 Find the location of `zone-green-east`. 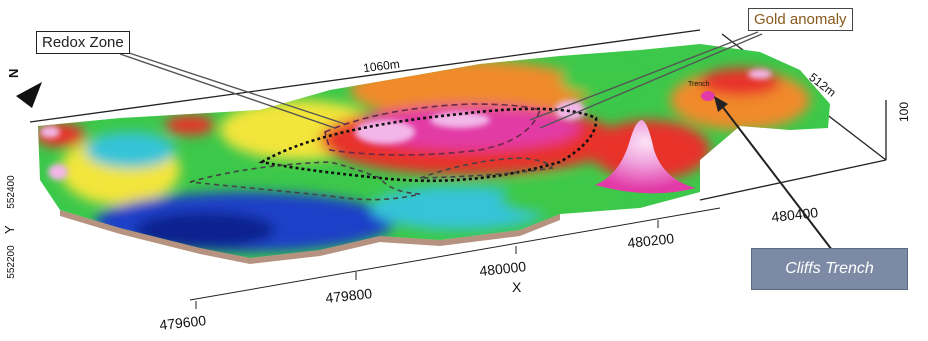

zone-green-east is located at coordinates (600, 80).